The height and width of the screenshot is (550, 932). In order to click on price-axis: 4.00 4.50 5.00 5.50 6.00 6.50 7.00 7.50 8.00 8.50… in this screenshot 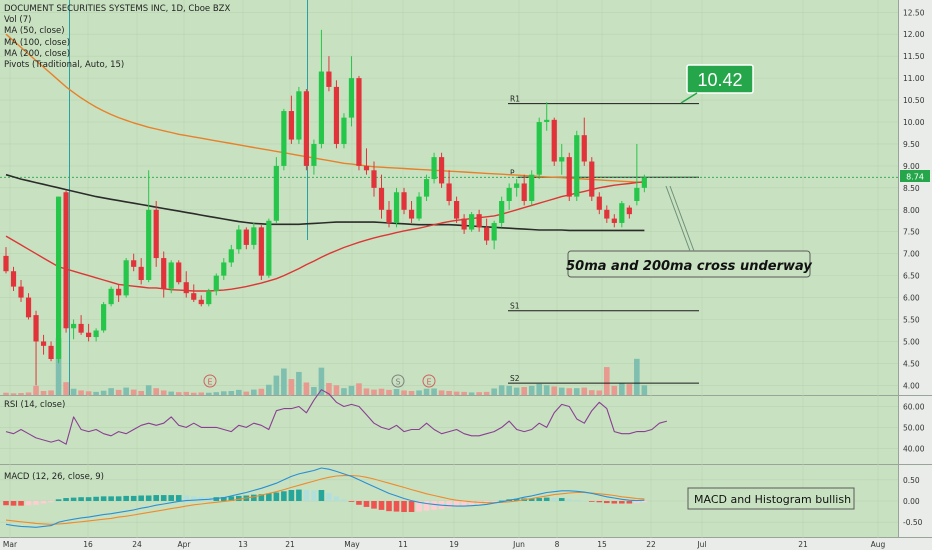, I will do `click(914, 267)`.